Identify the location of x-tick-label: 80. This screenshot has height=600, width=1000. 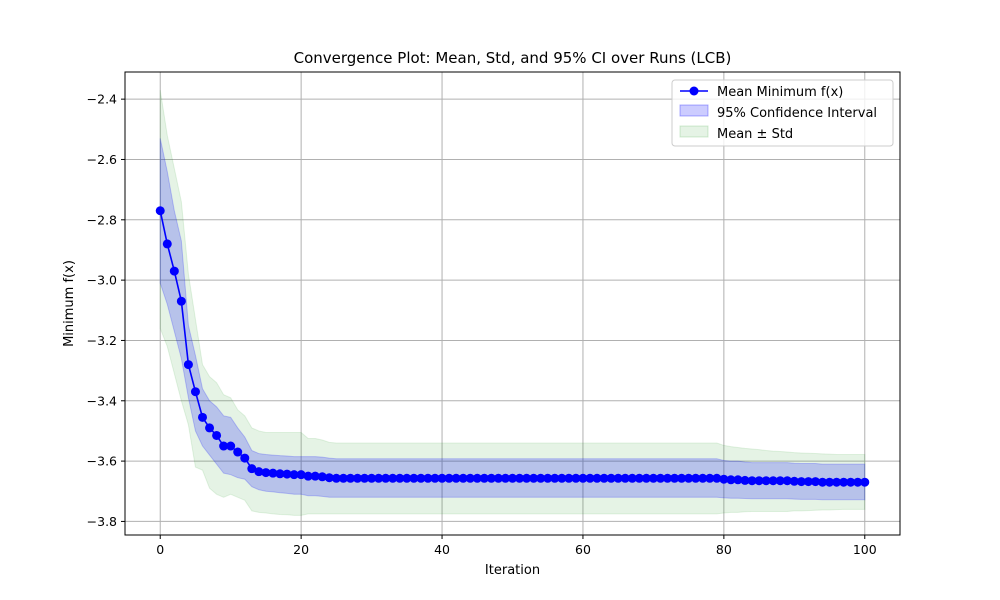
(724, 549).